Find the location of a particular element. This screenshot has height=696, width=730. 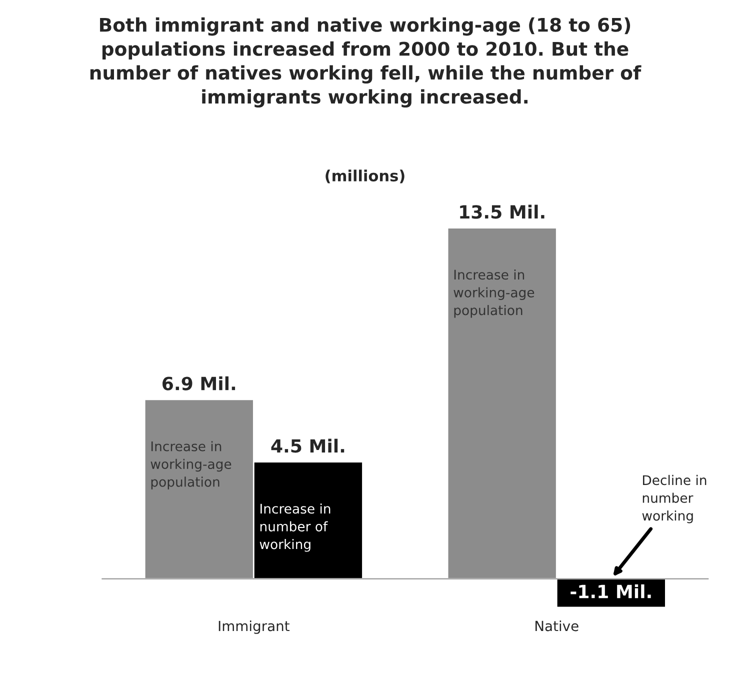

annotation: Decline in number working is located at coordinates (674, 499).